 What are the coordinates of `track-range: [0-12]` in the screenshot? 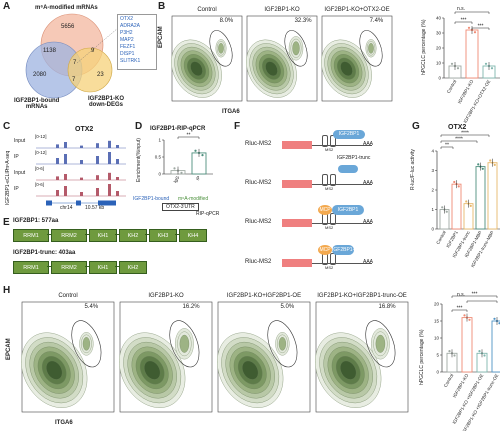 It's located at (41, 152).